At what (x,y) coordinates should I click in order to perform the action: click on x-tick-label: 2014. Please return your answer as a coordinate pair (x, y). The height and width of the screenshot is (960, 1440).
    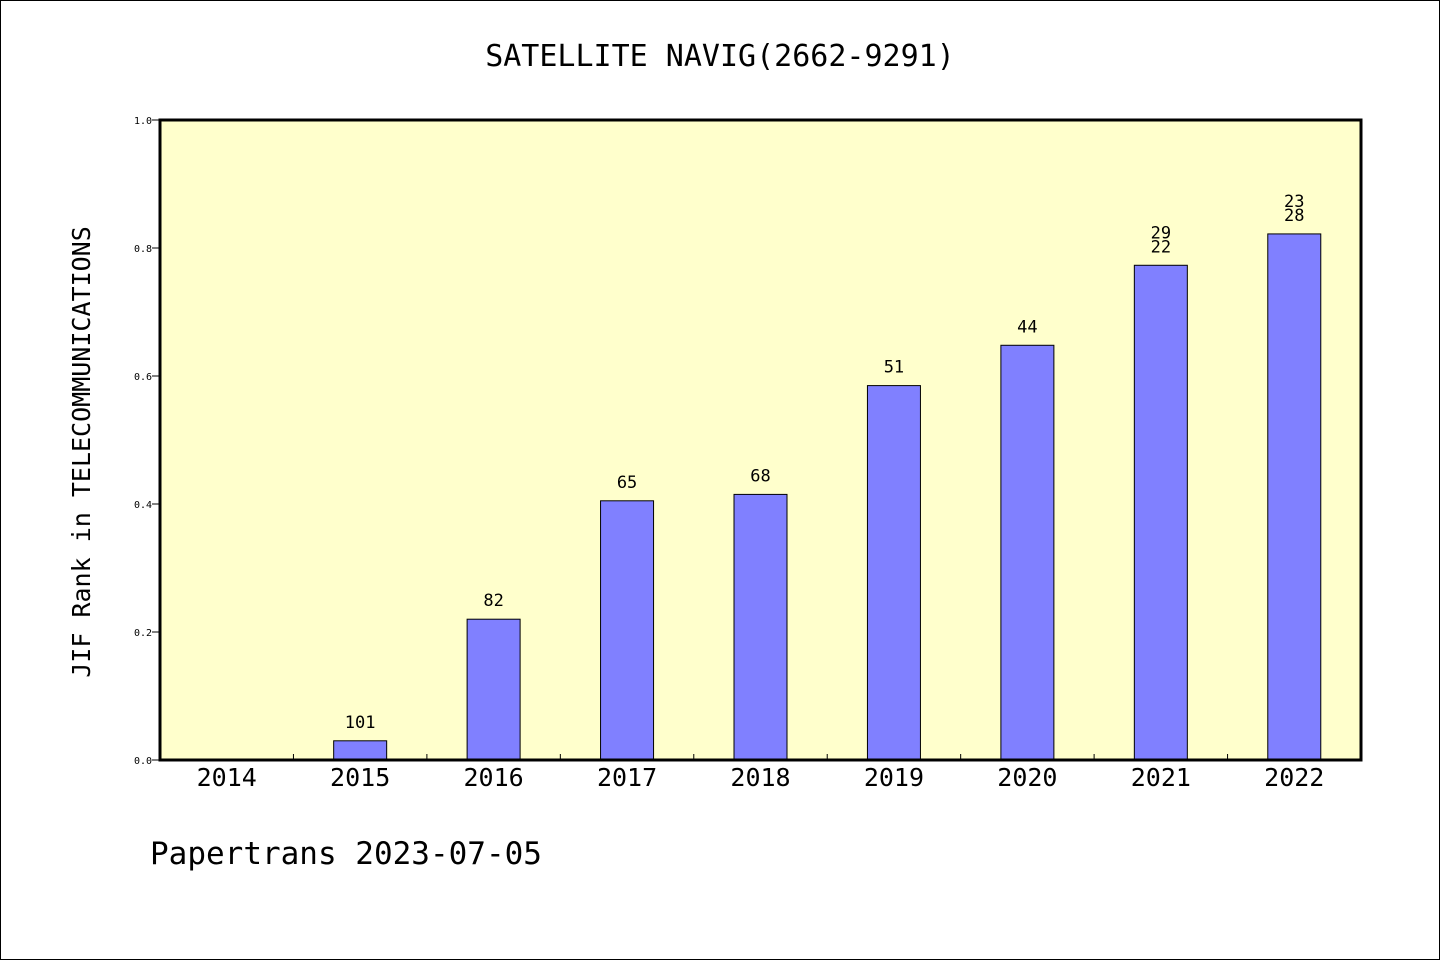
    Looking at the image, I should click on (227, 777).